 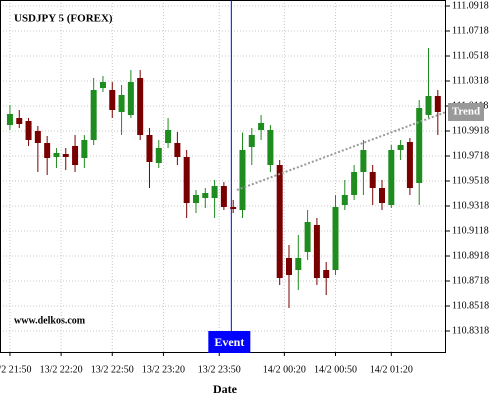 What do you see at coordinates (63, 19) in the screenshot?
I see `chart-title: USDJPY 5 (FOREX)` at bounding box center [63, 19].